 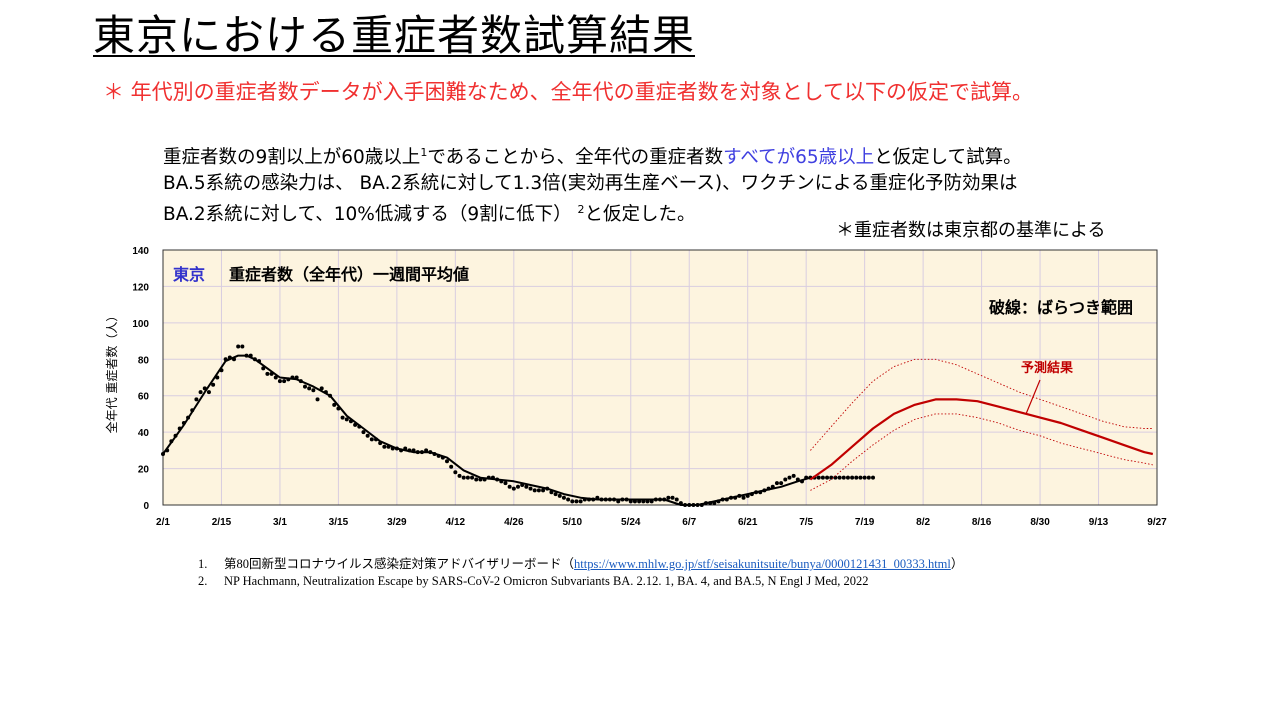 What do you see at coordinates (222, 522) in the screenshot?
I see `x-tick-label: 2/15` at bounding box center [222, 522].